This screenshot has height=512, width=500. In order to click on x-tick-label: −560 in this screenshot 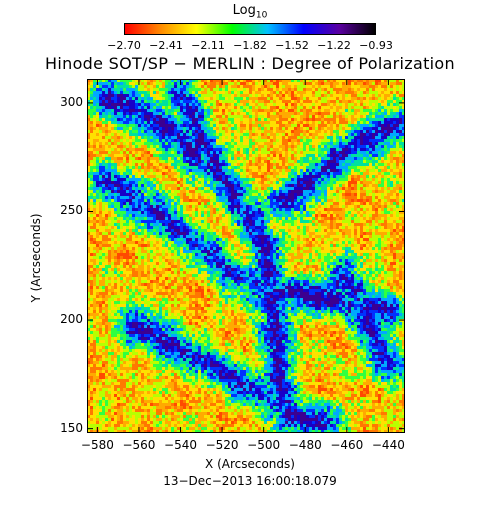, I will do `click(139, 445)`.